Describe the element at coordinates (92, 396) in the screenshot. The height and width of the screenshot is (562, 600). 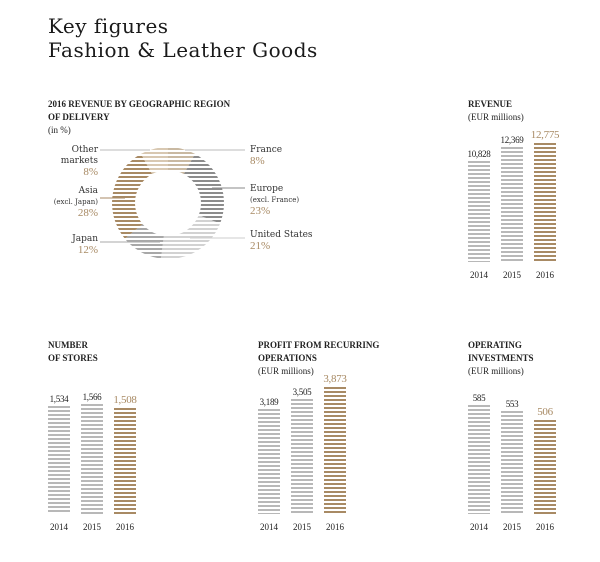
I see `bar-value-label: 1,566` at that location.